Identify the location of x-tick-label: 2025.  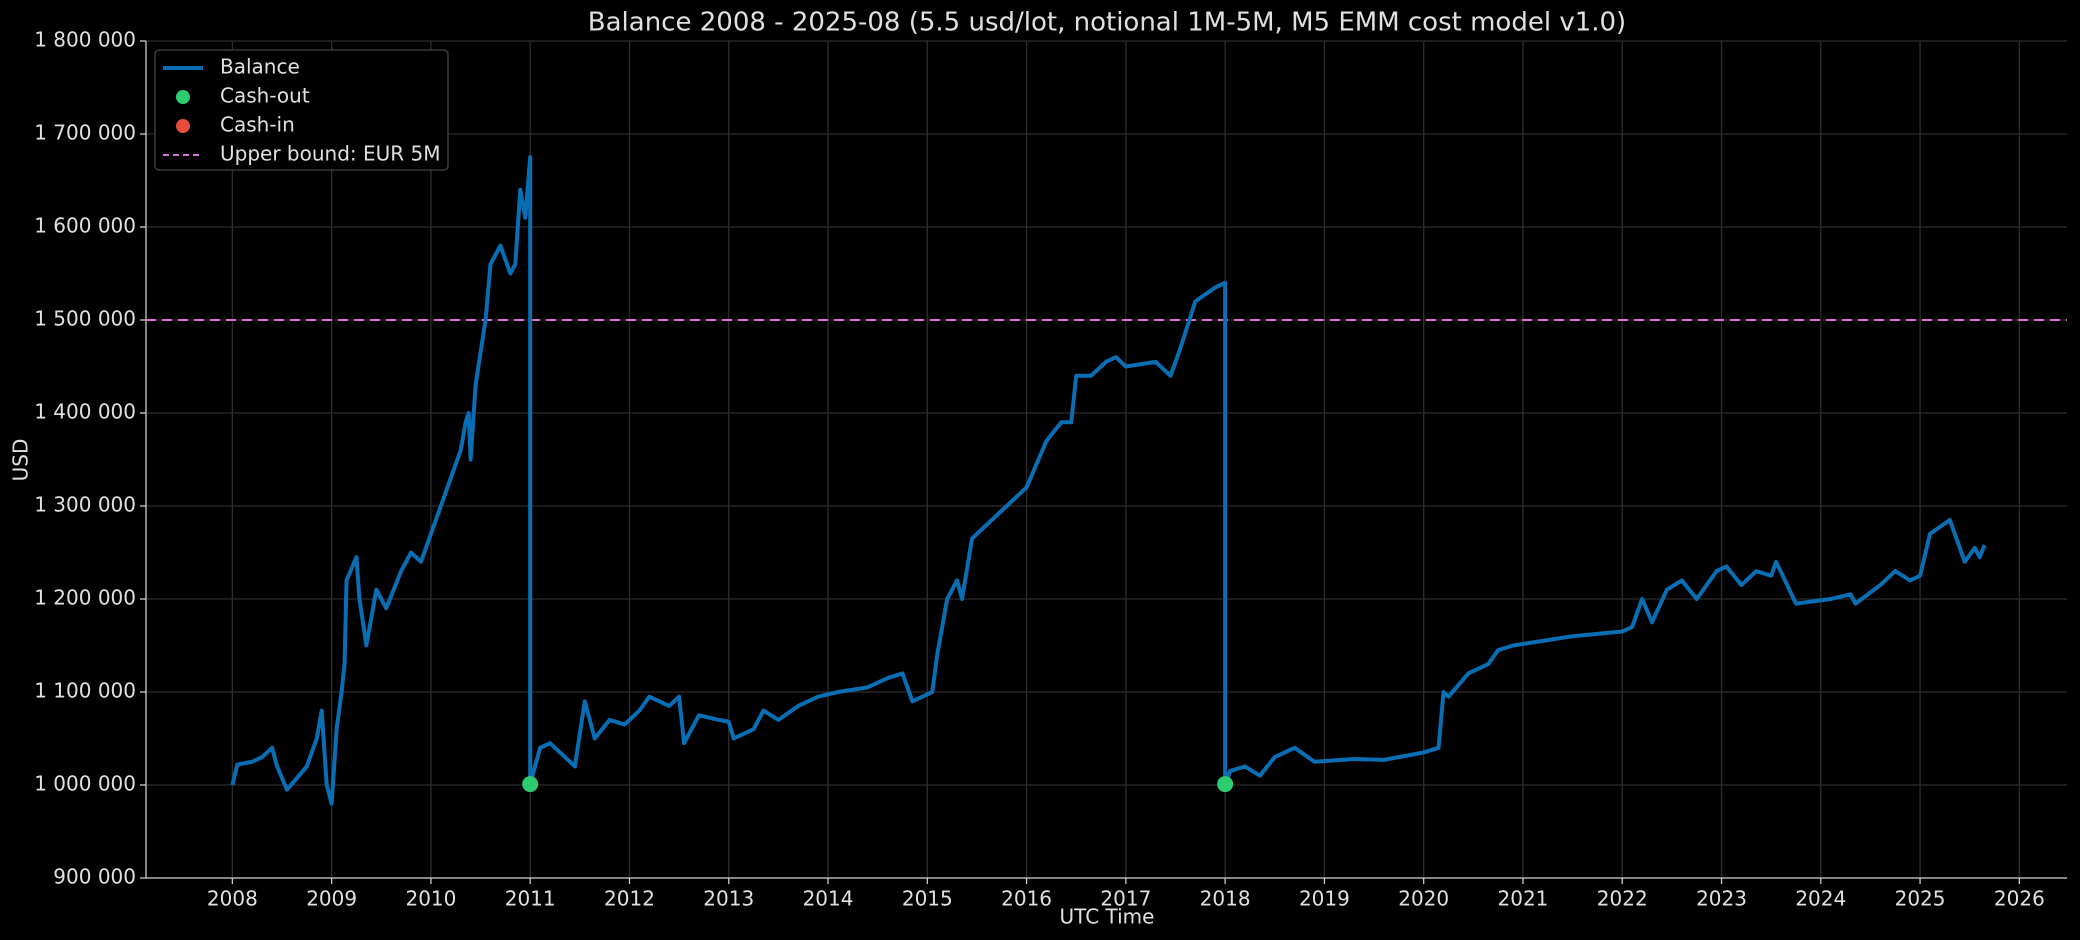
(1920, 899).